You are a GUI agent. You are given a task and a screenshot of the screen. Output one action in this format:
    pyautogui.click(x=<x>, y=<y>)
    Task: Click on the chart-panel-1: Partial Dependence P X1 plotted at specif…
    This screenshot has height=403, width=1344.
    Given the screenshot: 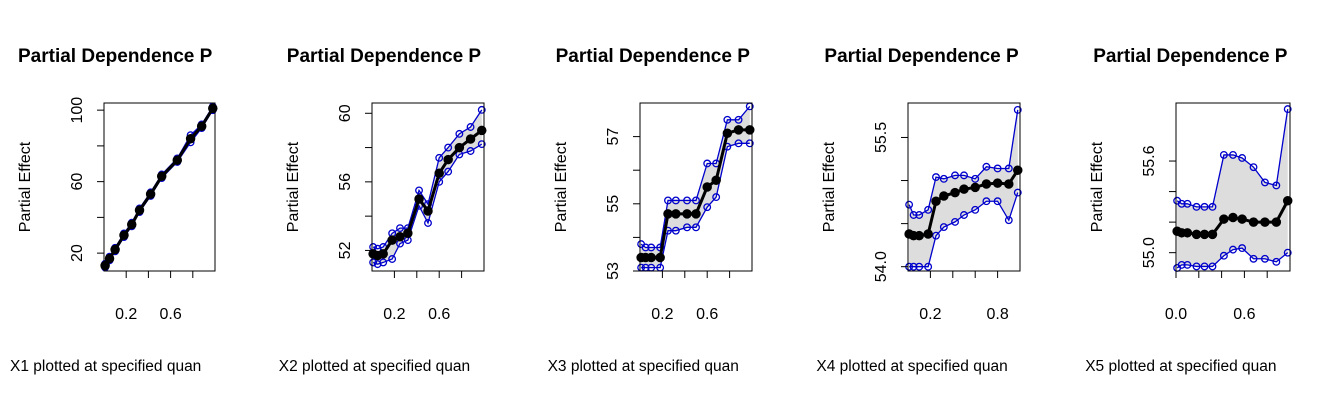 What is the action you would take?
    pyautogui.click(x=114, y=210)
    